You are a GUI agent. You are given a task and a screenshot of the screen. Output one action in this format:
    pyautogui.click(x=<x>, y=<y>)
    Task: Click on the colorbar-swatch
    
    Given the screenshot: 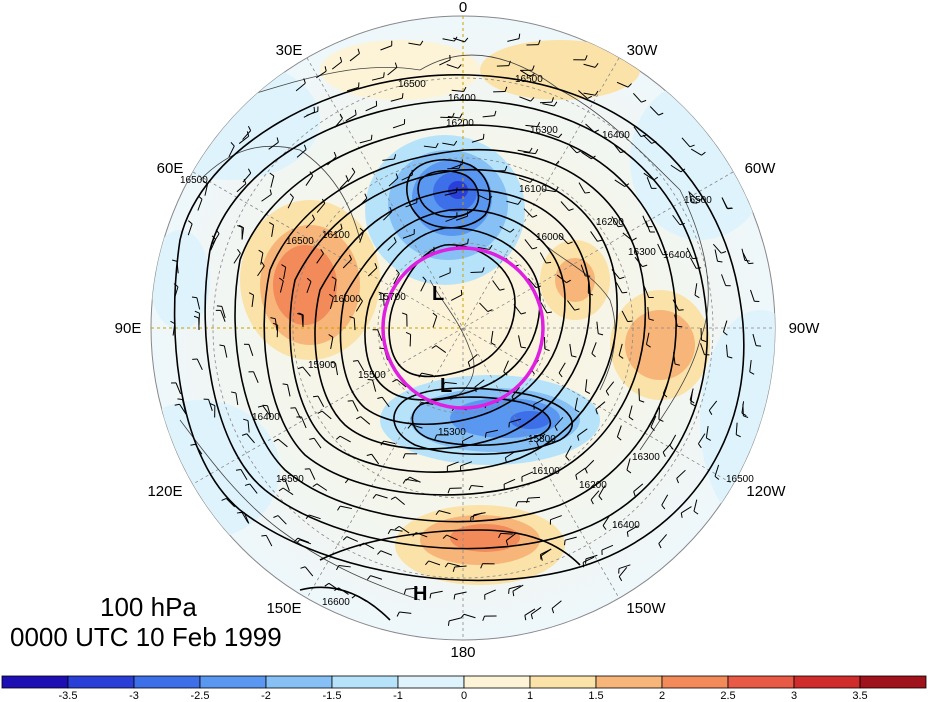 What is the action you would take?
    pyautogui.click(x=299, y=682)
    